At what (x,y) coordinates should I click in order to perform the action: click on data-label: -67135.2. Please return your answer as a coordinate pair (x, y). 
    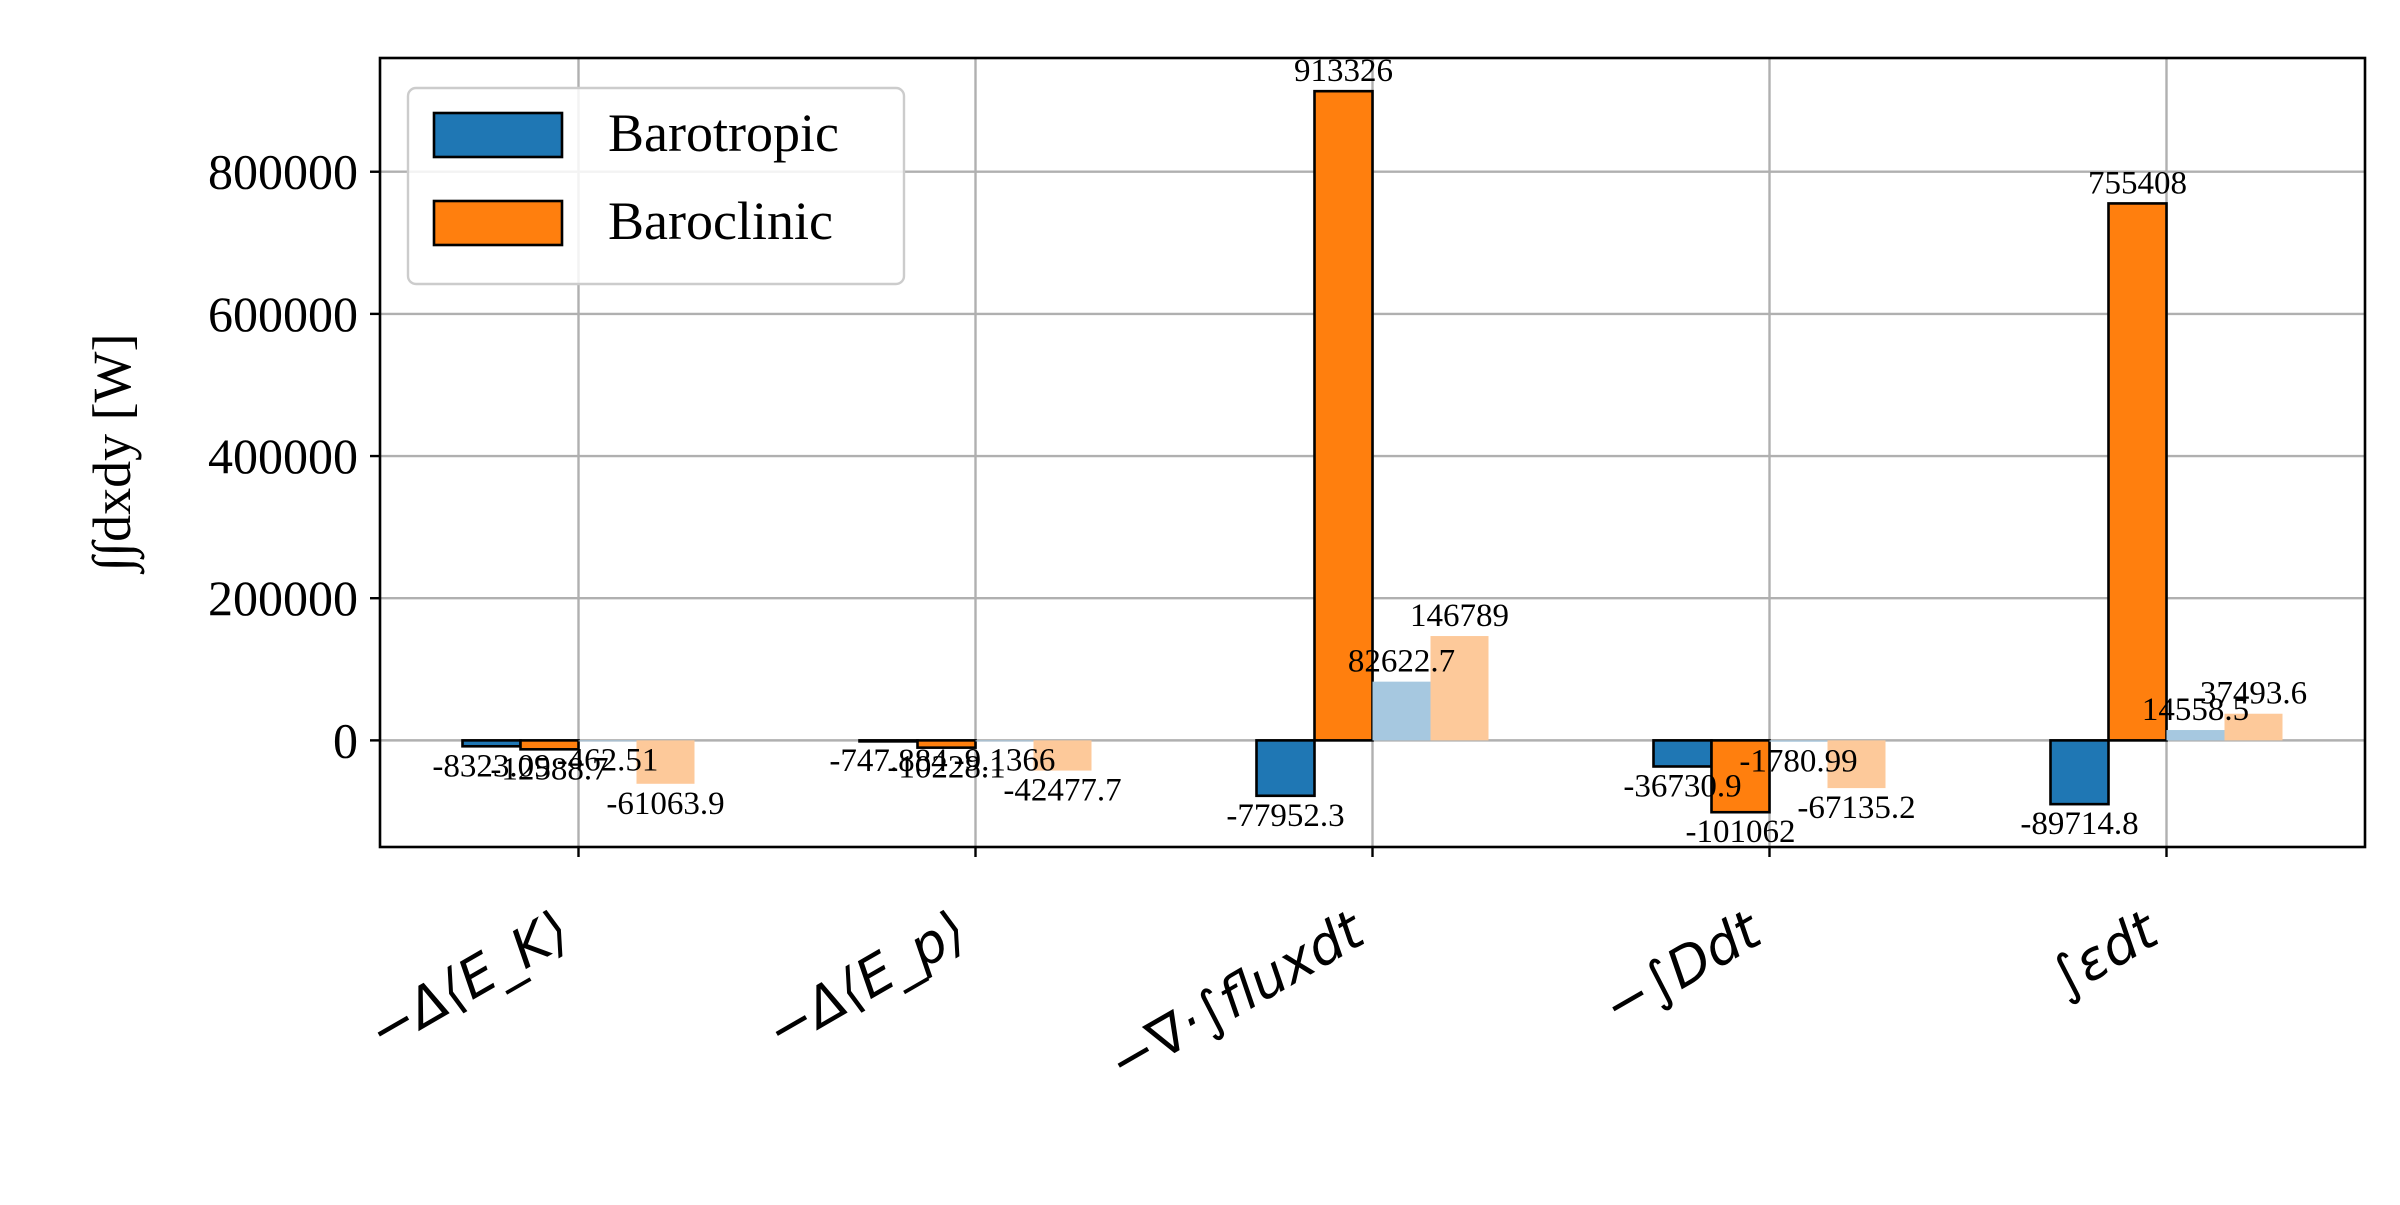
    Looking at the image, I should click on (1856, 808).